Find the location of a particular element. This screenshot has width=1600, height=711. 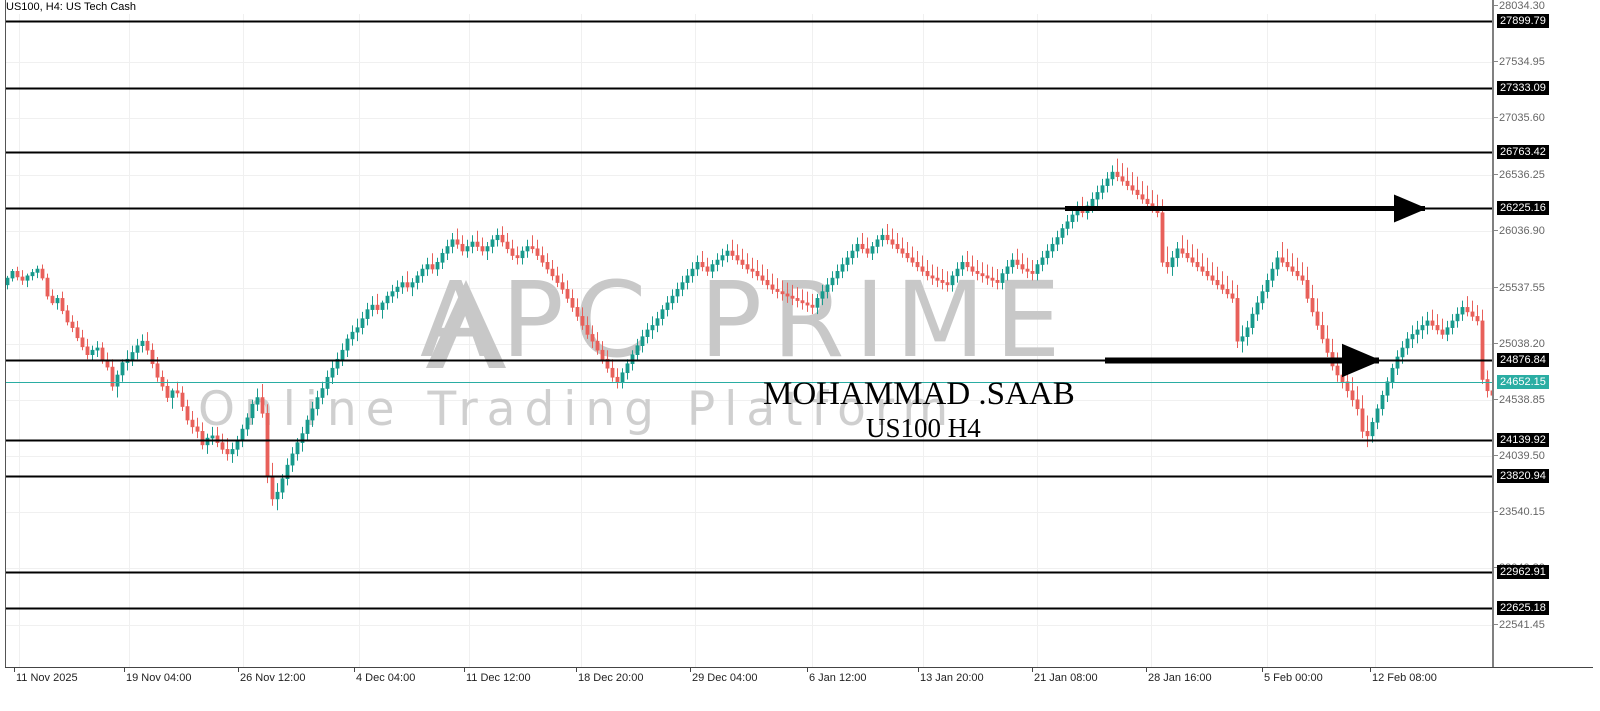

price-tick-label: 23540.15 is located at coordinates (1522, 512).